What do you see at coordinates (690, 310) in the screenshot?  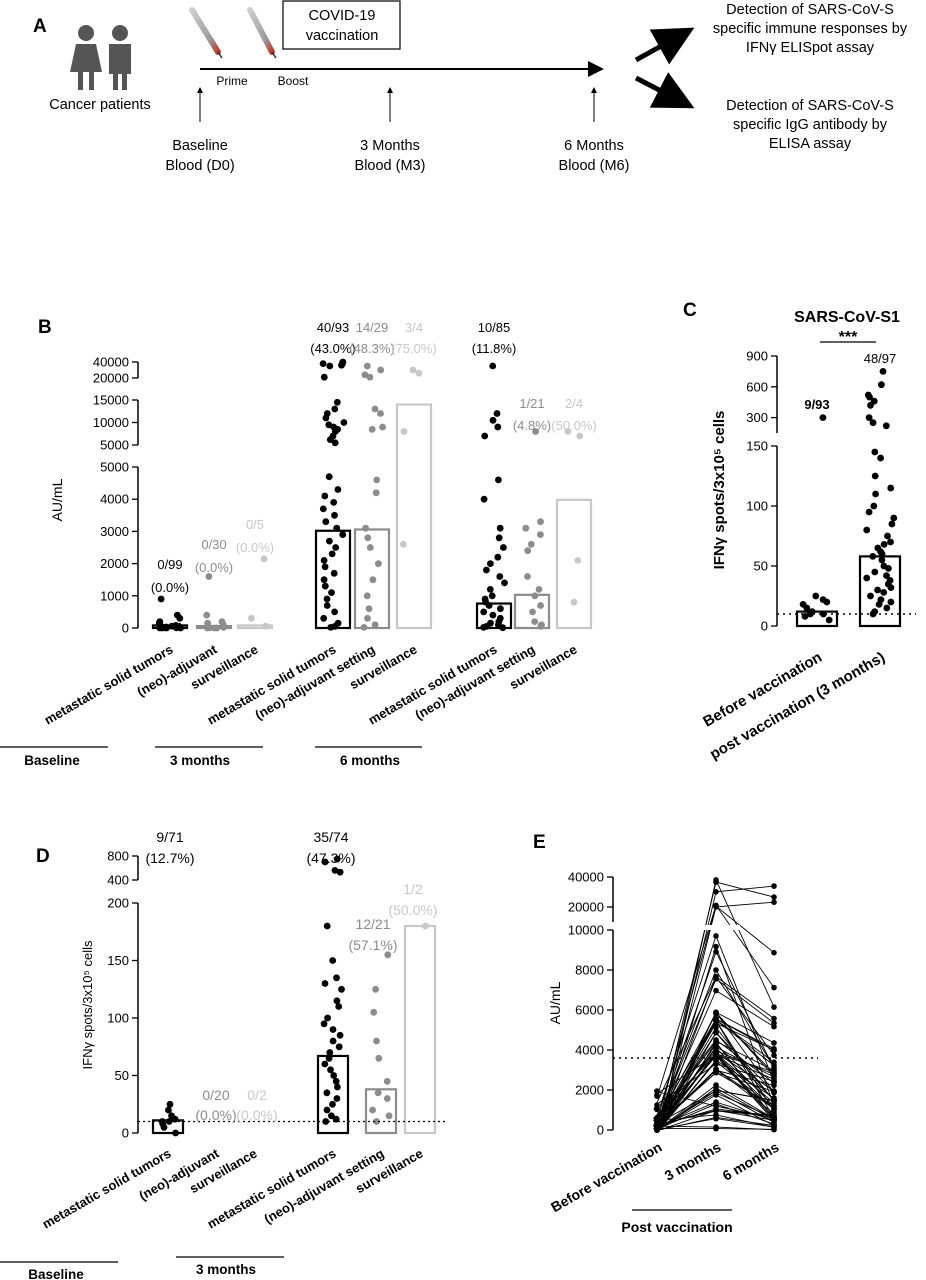 I see `panel-c-letter: C` at bounding box center [690, 310].